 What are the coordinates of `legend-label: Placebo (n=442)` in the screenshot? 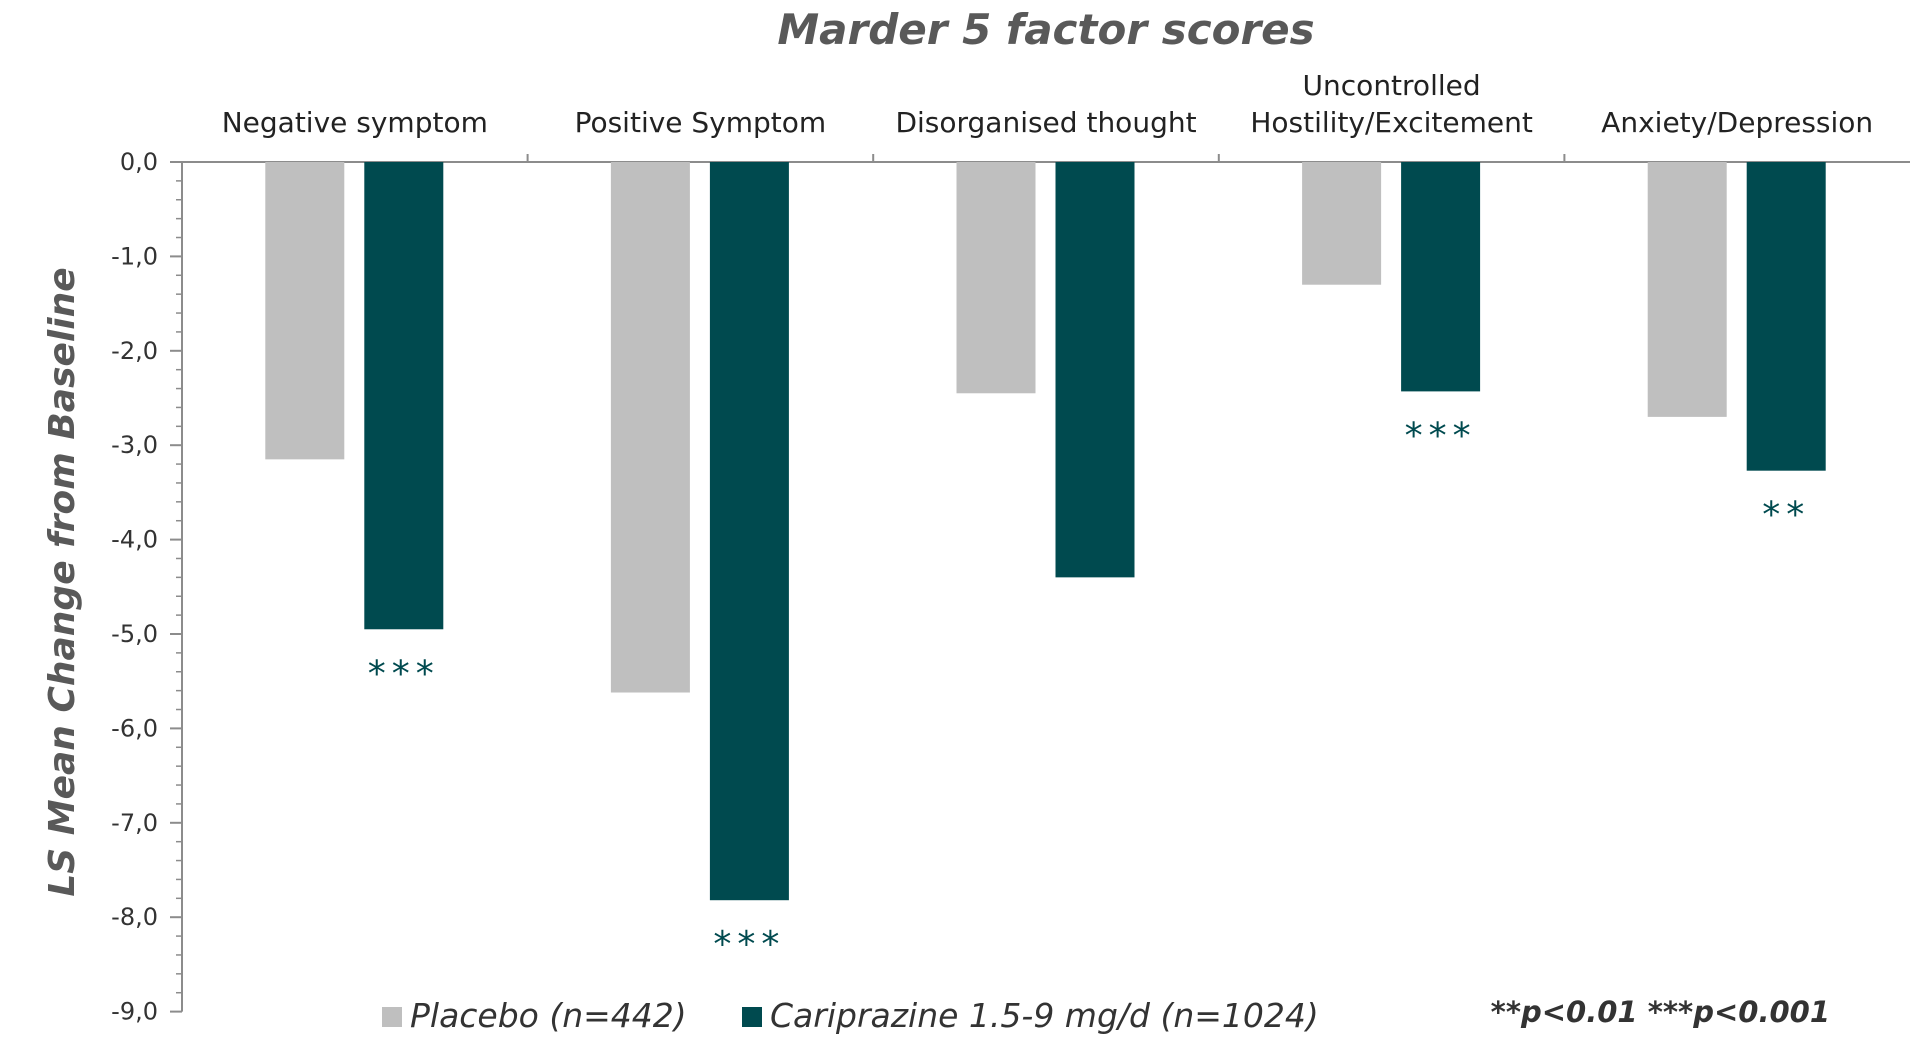 It's located at (548, 1015).